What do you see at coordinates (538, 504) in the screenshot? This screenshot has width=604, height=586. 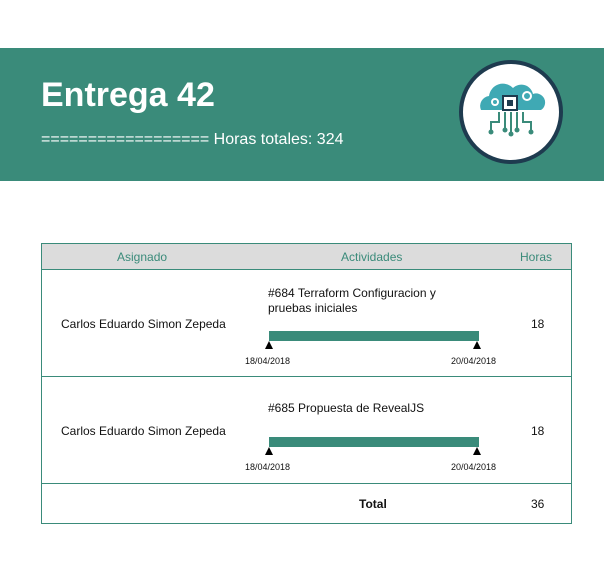 I see `total-value: 36` at bounding box center [538, 504].